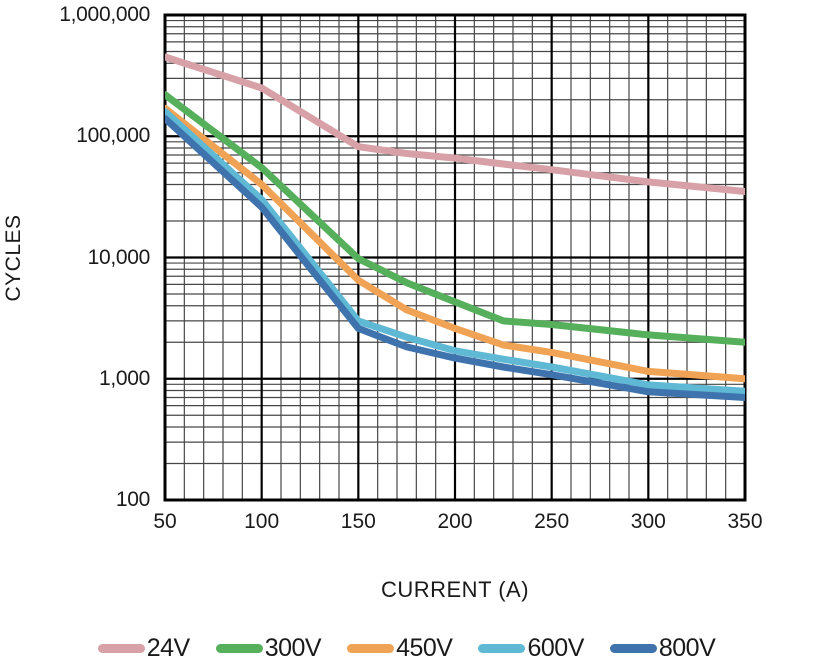 The height and width of the screenshot is (666, 813). I want to click on legend-label: 450V, so click(424, 648).